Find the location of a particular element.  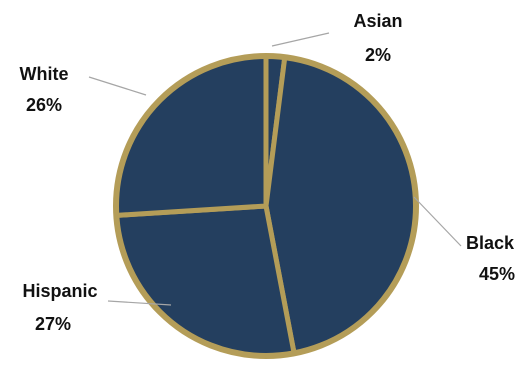

leader-line-white is located at coordinates (117, 86).